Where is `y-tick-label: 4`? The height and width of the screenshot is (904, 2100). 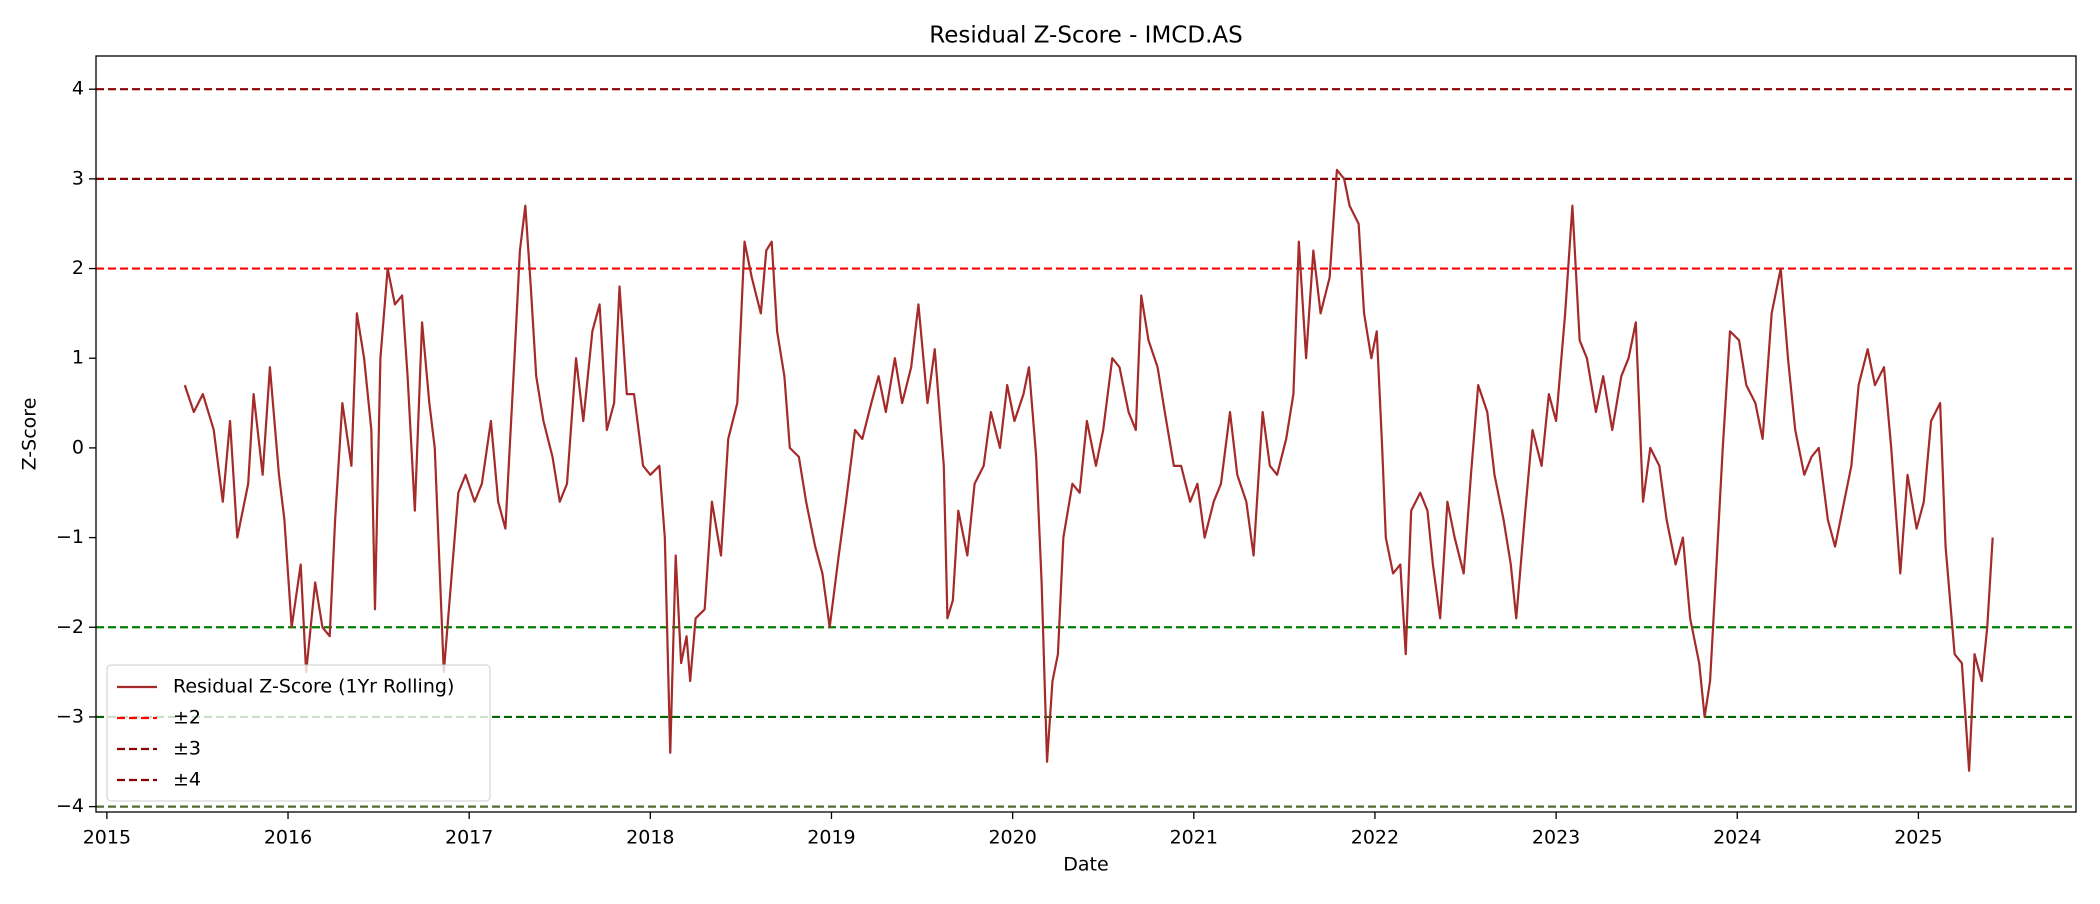 y-tick-label: 4 is located at coordinates (78, 89).